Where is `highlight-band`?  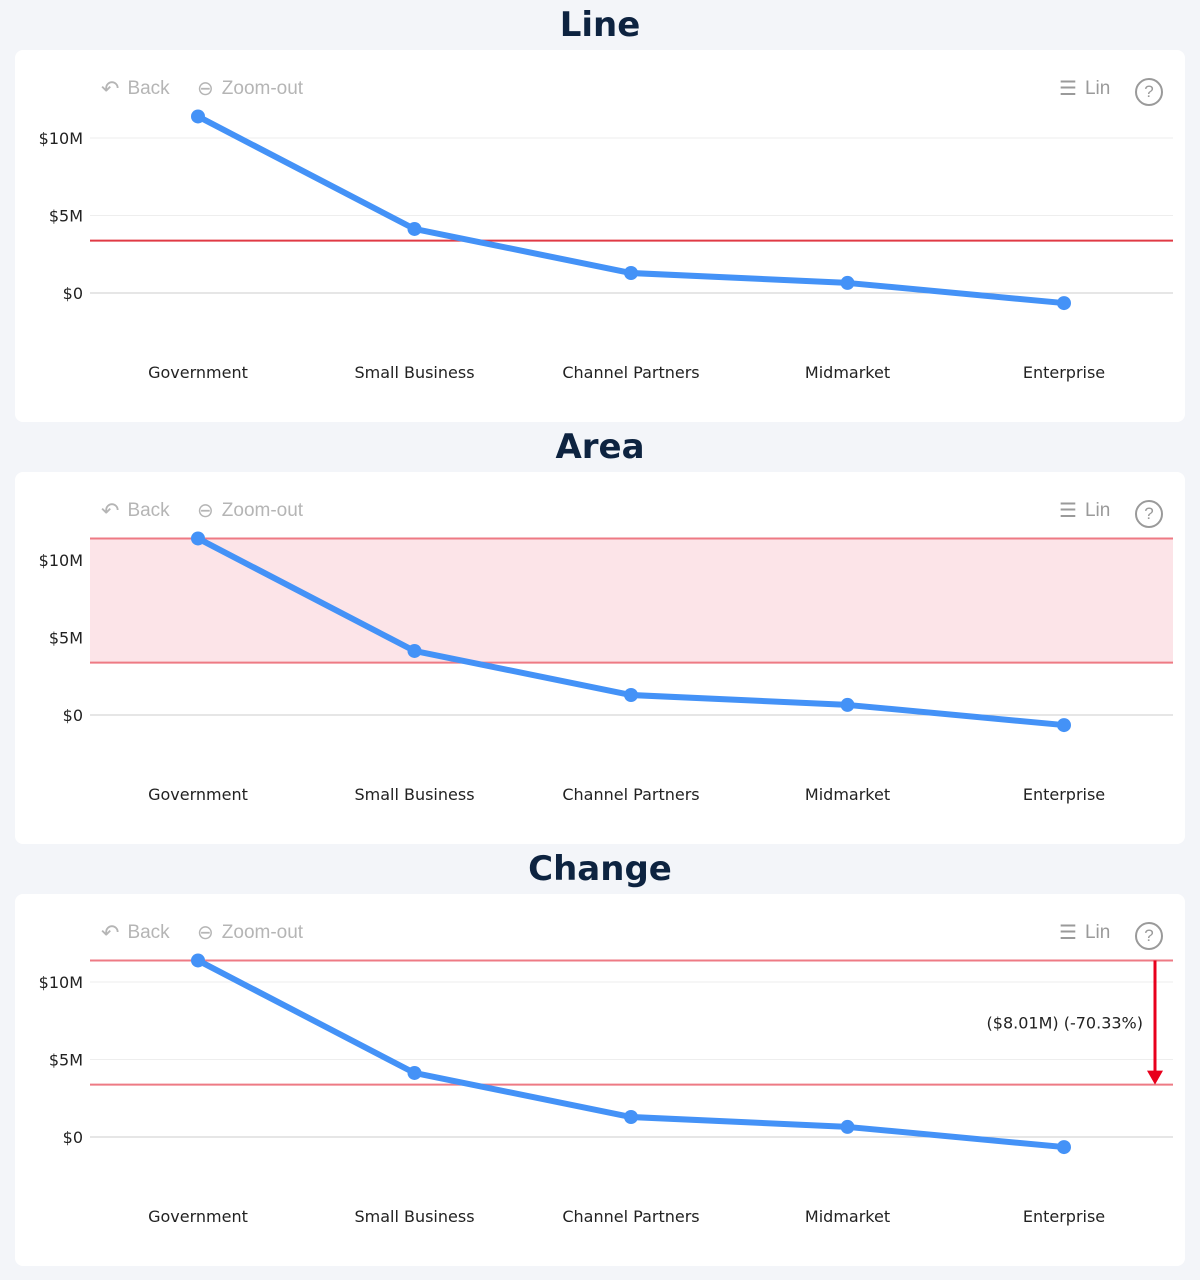 highlight-band is located at coordinates (631, 600).